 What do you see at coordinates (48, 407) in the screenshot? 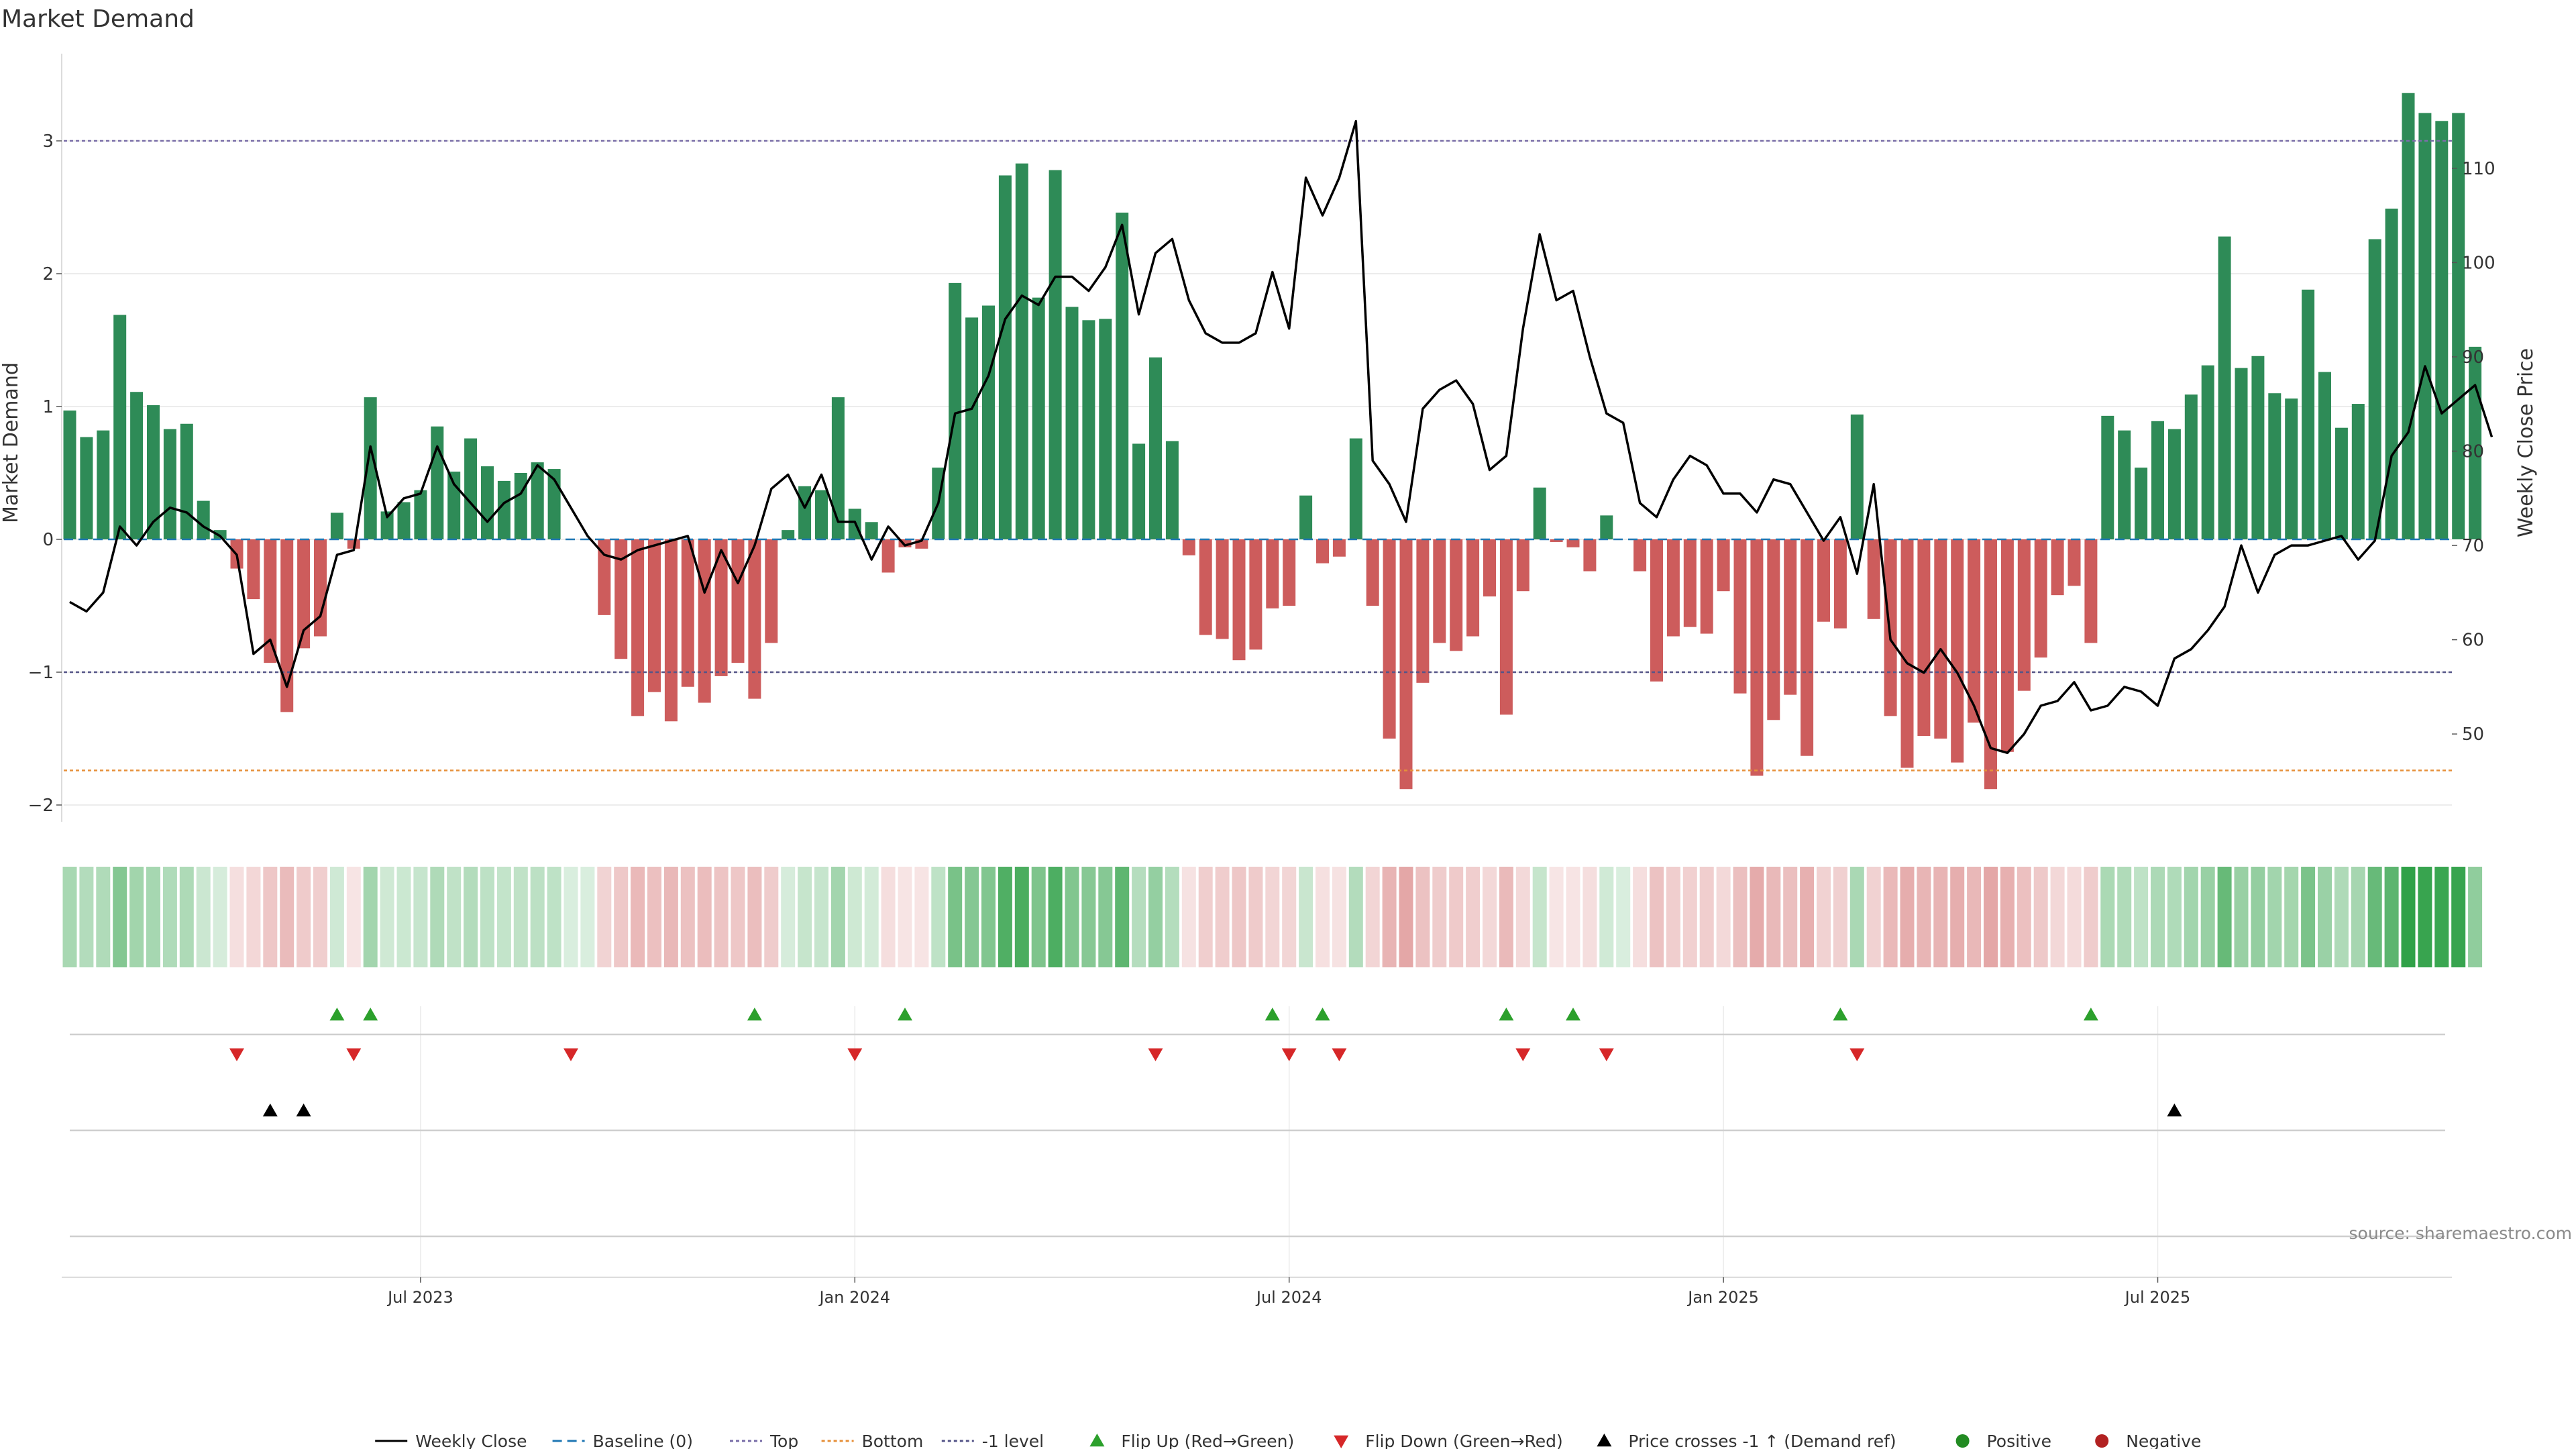
I see `y-tick-label: 1` at bounding box center [48, 407].